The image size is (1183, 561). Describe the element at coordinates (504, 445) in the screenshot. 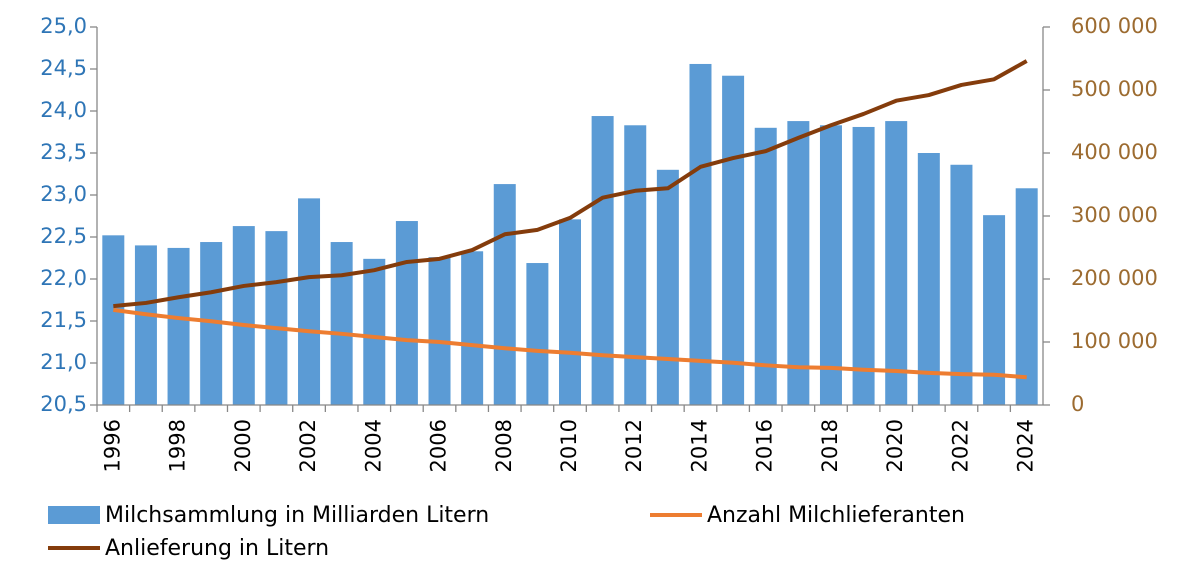

I see `x-tick-label: 2008` at that location.